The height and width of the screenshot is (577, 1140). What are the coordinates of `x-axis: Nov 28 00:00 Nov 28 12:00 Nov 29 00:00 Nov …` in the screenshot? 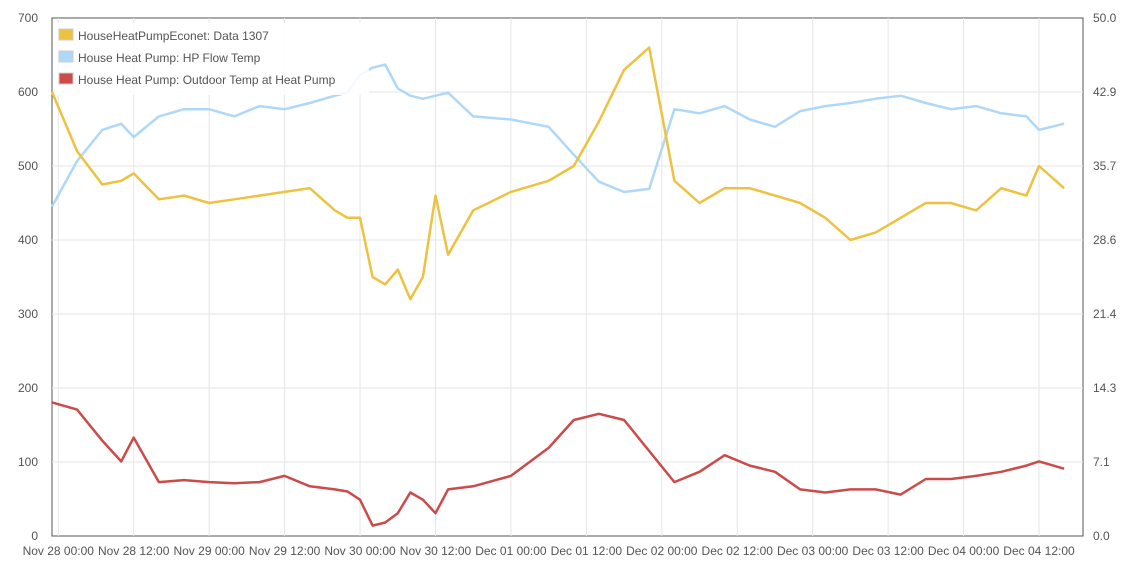 It's located at (549, 551).